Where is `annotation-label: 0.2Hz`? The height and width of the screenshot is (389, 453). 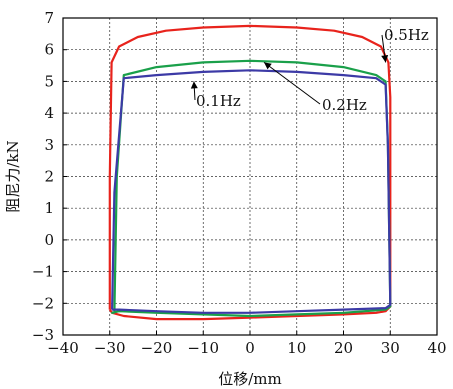
annotation-label: 0.2Hz is located at coordinates (344, 105).